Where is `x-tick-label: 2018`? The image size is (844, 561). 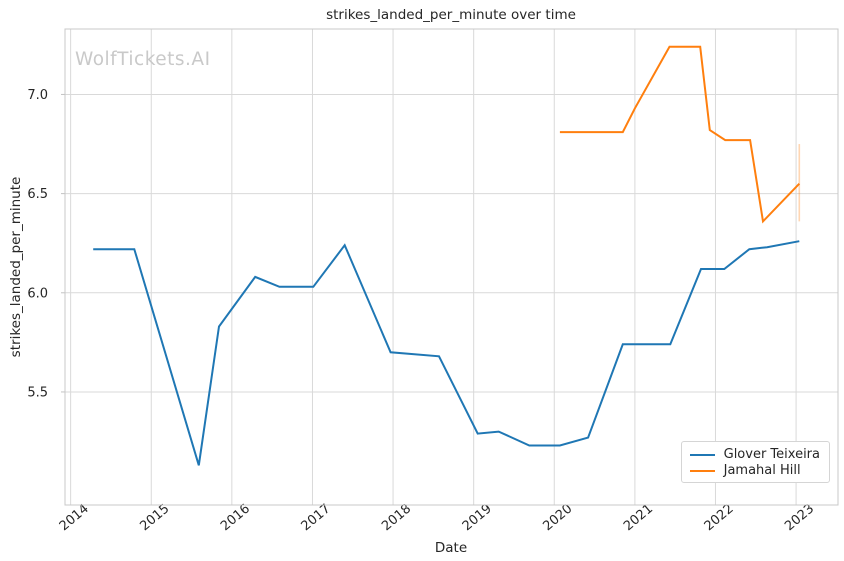 x-tick-label: 2018 is located at coordinates (396, 517).